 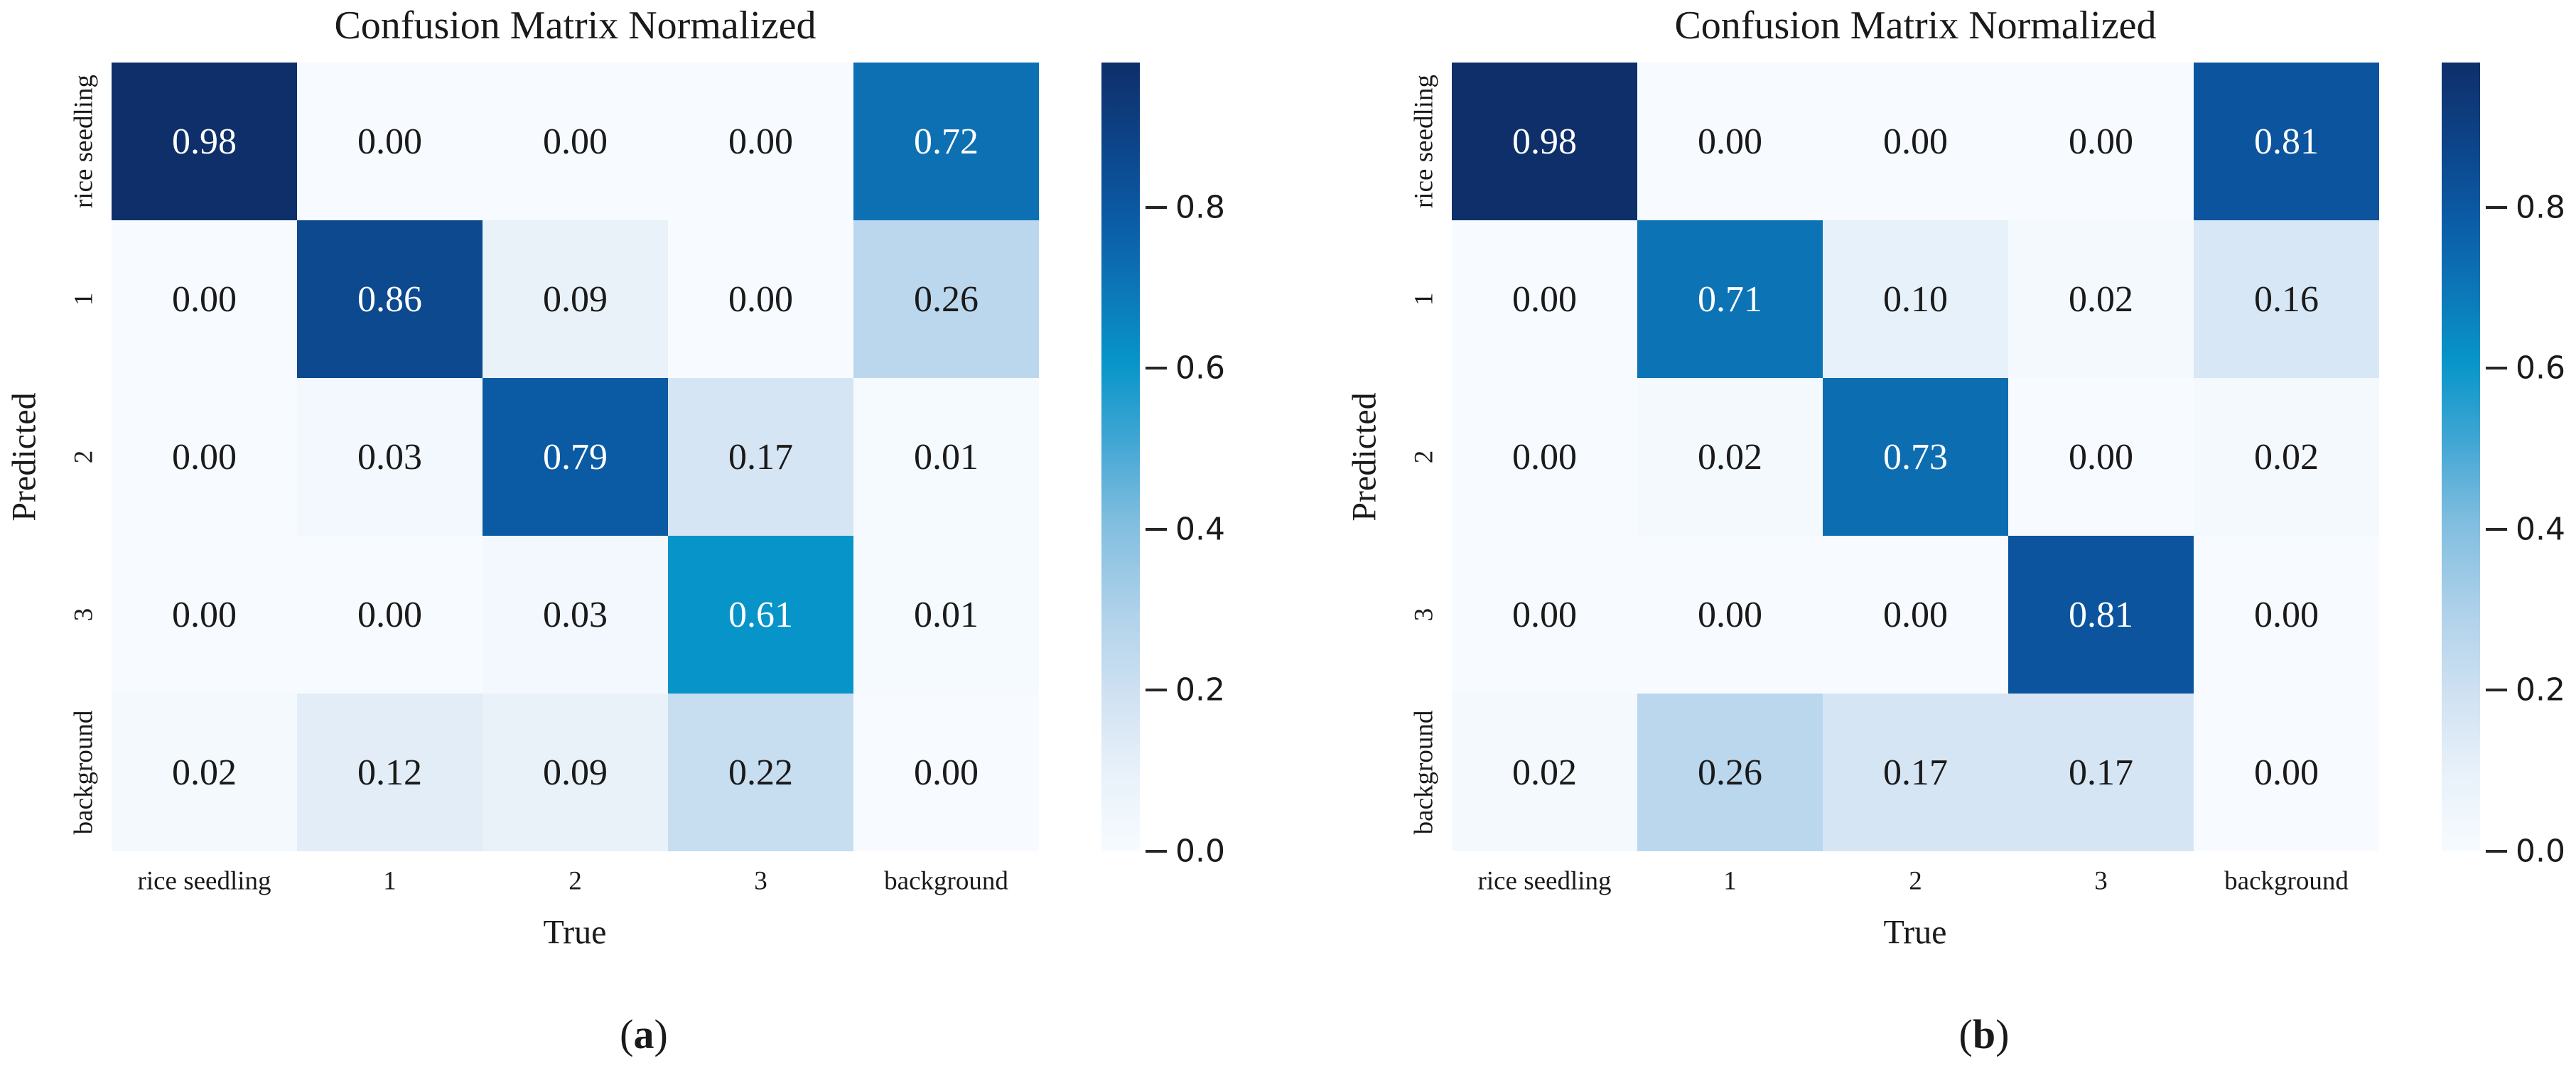 I want to click on heatmap-cell: 0.01, so click(x=946, y=457).